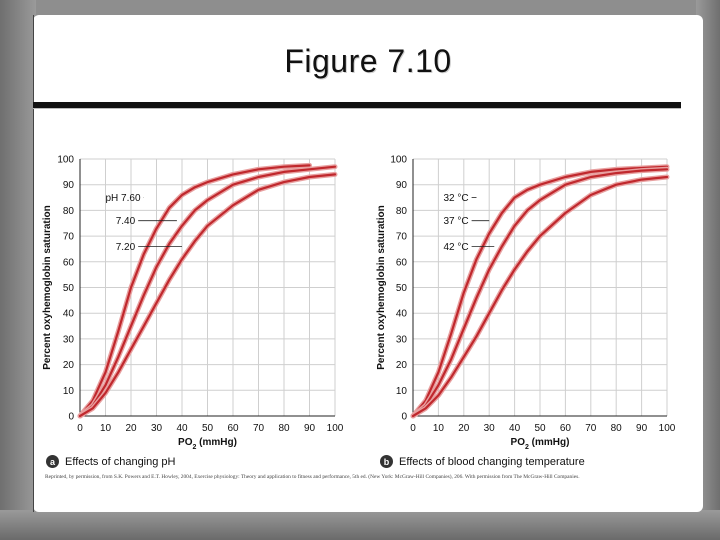 The image size is (720, 540). What do you see at coordinates (402, 391) in the screenshot?
I see `chart-b-ytick-label: 10` at bounding box center [402, 391].